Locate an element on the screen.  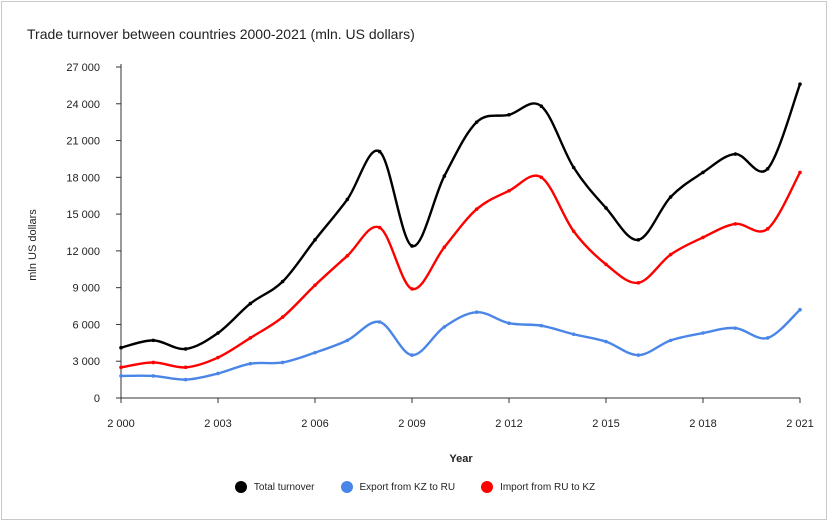
series-export-from-kz-to-ru is located at coordinates (460, 344).